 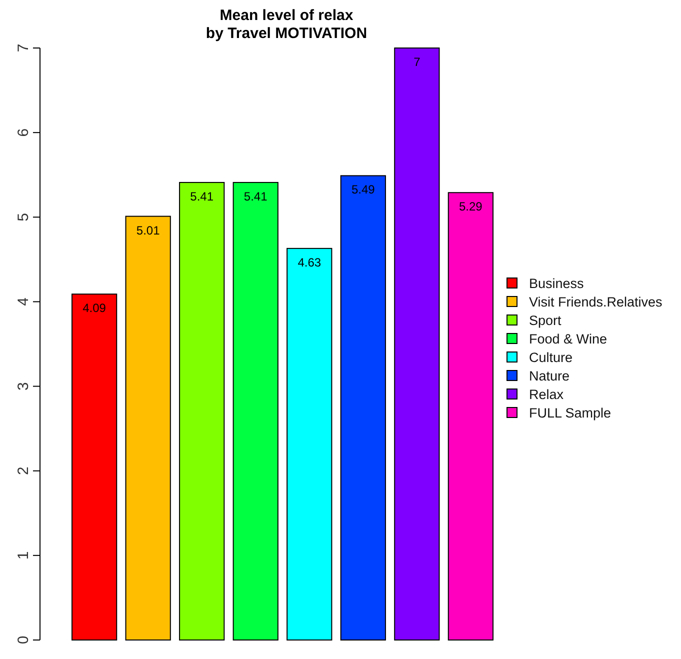 What do you see at coordinates (471, 207) in the screenshot?
I see `data-label: 5.29` at bounding box center [471, 207].